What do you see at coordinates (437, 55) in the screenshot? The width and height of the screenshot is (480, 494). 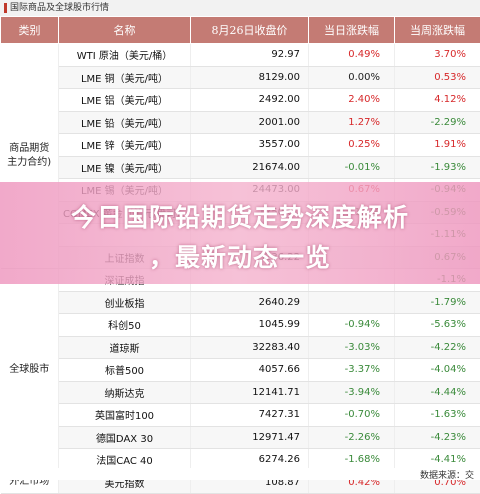 I see `row-week-change: 3.70%` at bounding box center [437, 55].